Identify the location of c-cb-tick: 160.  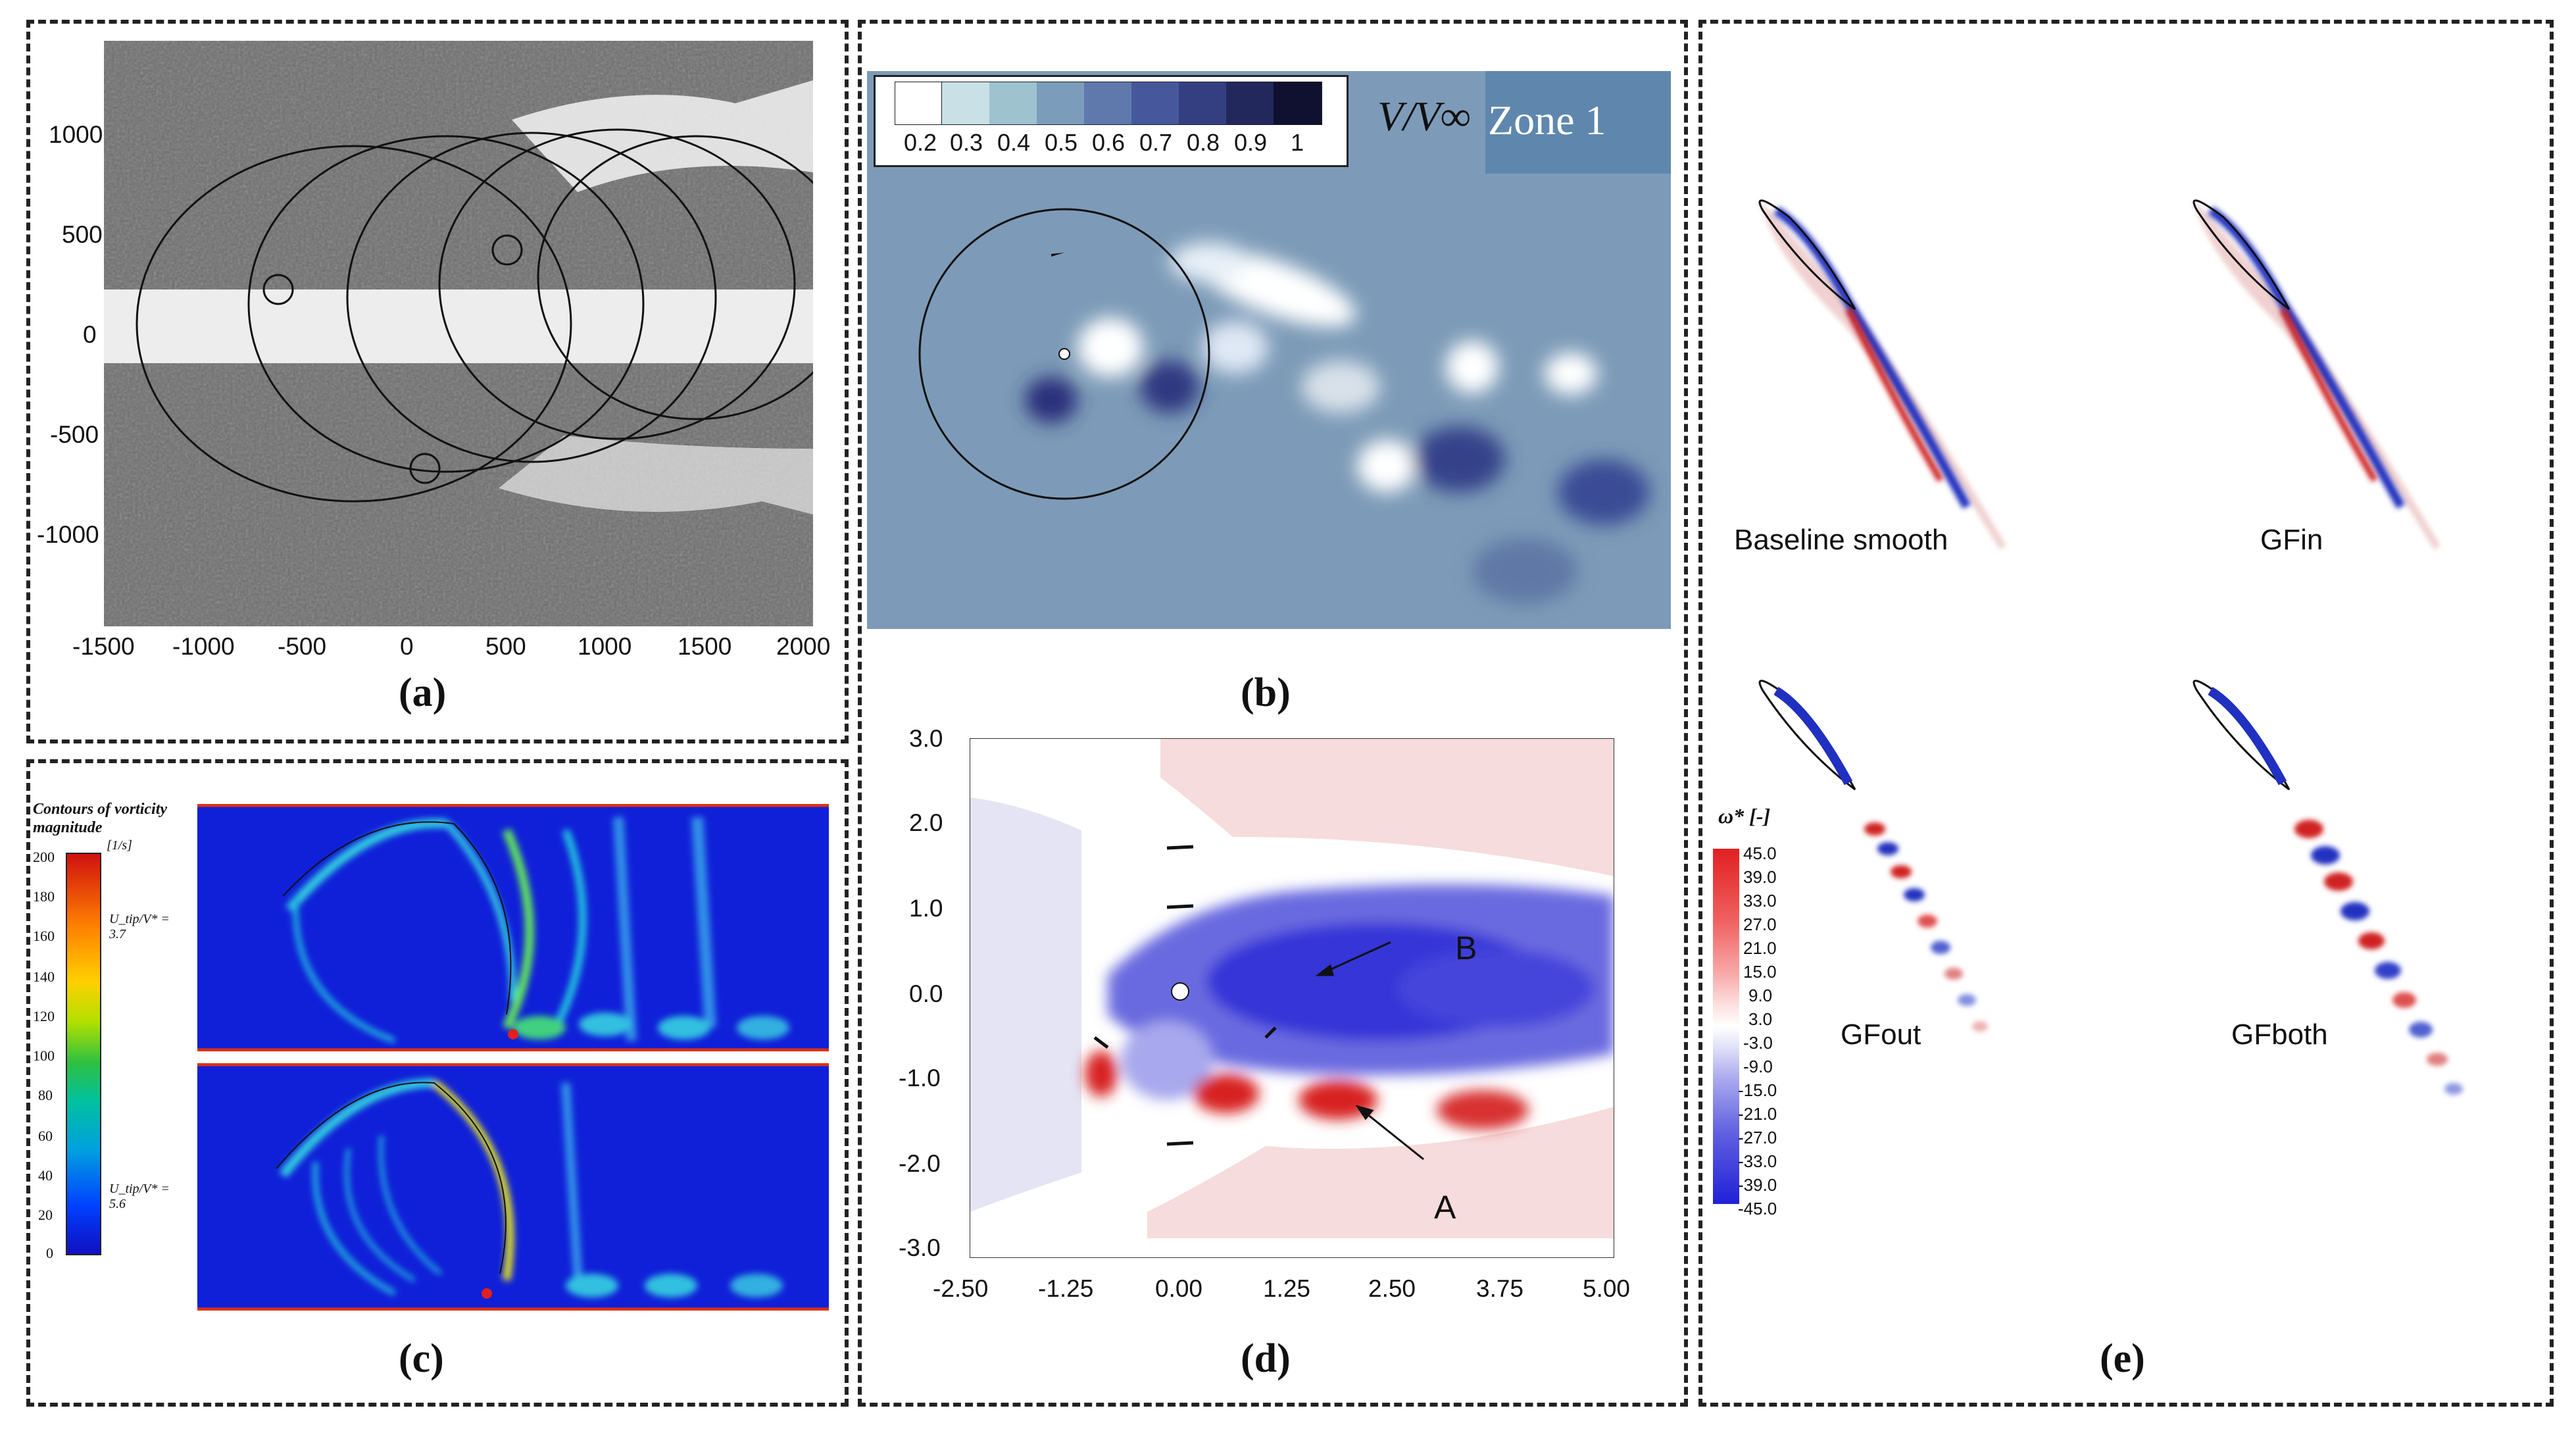
(44, 936).